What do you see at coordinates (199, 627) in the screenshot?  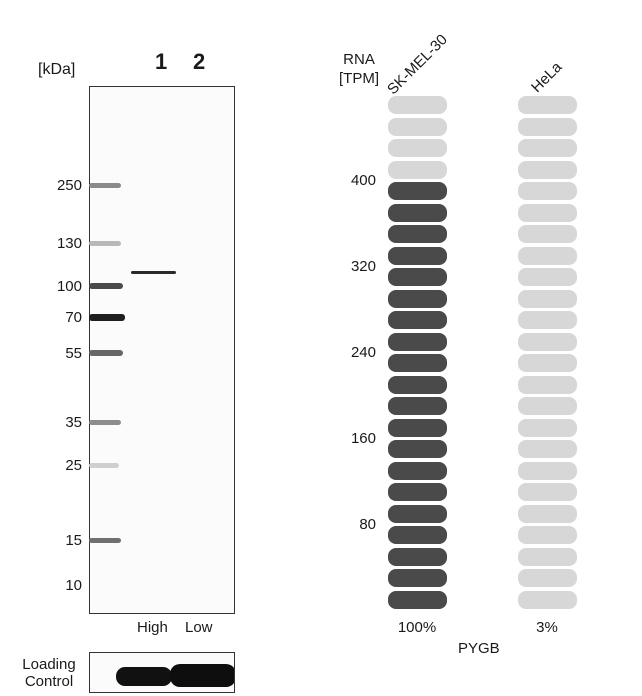 I see `lane-label-low: Low` at bounding box center [199, 627].